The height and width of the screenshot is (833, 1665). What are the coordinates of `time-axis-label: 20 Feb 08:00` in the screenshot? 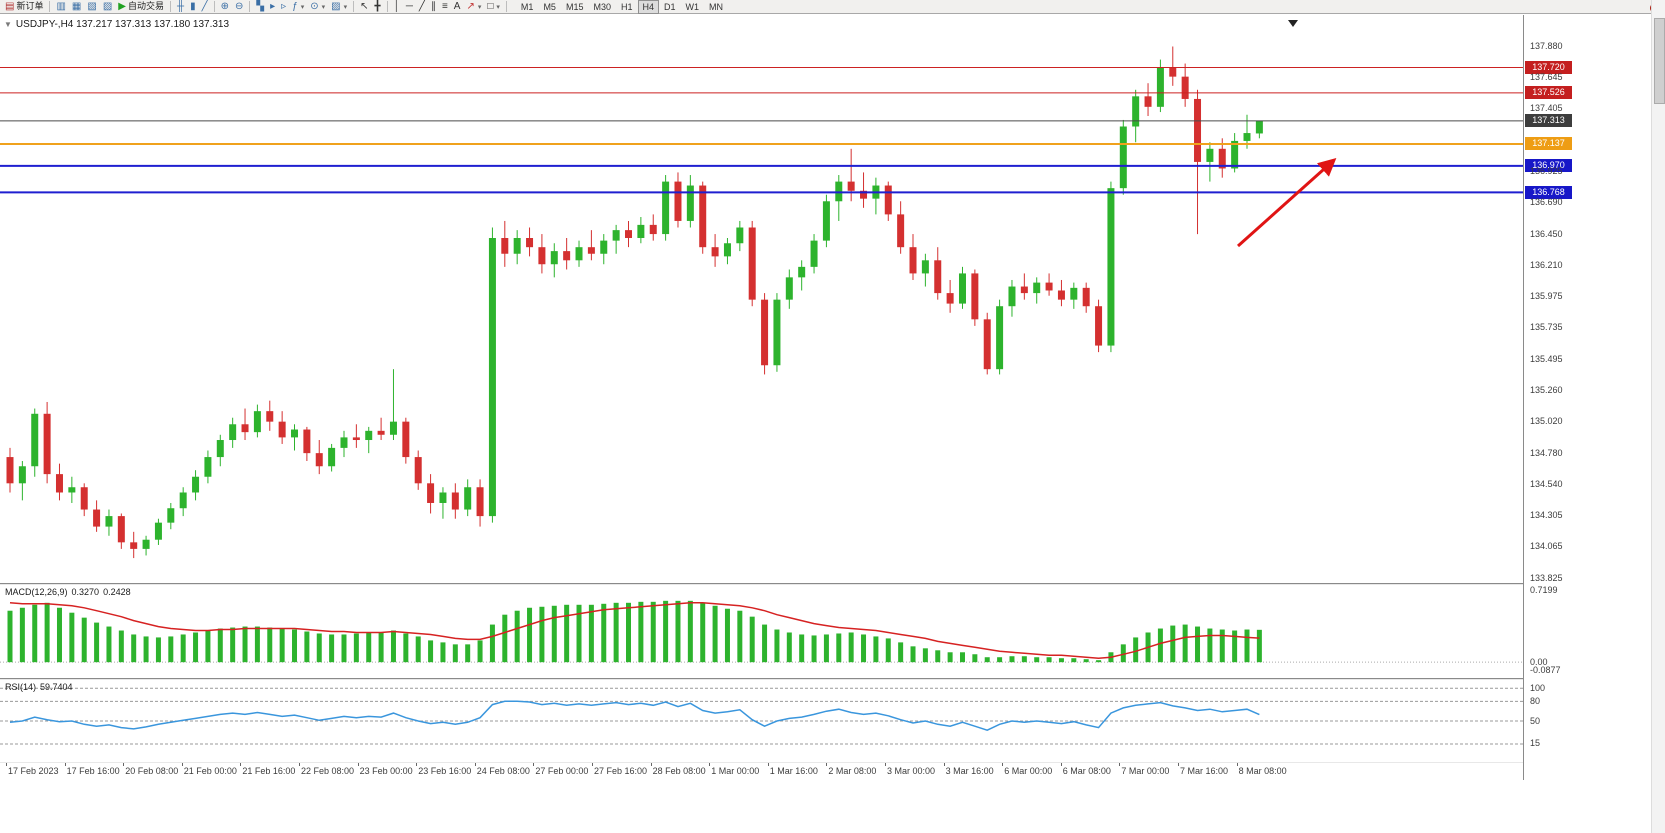 It's located at (152, 771).